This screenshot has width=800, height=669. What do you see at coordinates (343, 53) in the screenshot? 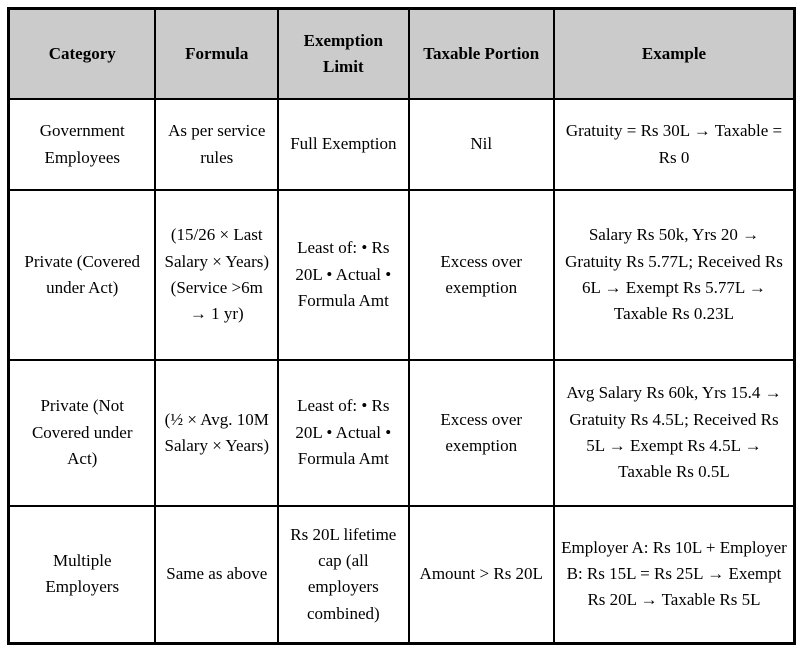
I see `column-header-exemption-limit: Exemption Limit` at bounding box center [343, 53].